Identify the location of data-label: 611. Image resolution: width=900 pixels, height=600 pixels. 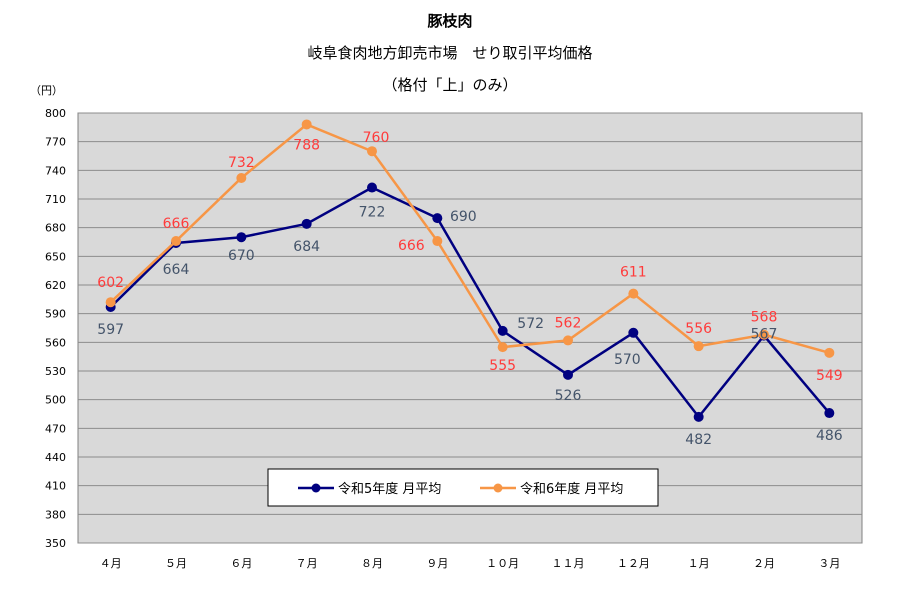
(633, 273).